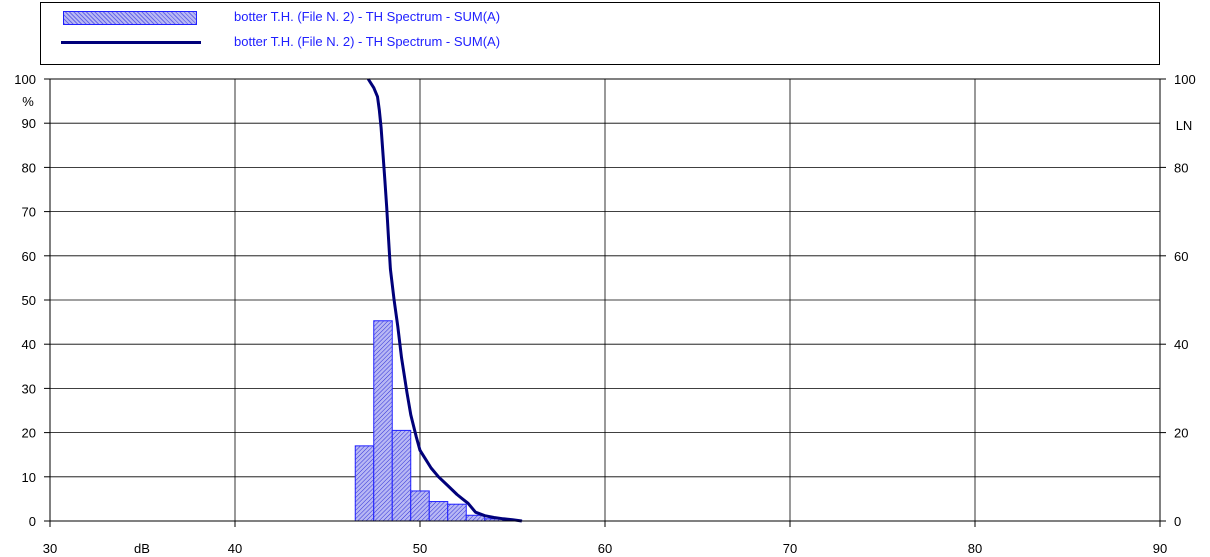 This screenshot has height=557, width=1210. What do you see at coordinates (235, 548) in the screenshot?
I see `x-tick-label: 40` at bounding box center [235, 548].